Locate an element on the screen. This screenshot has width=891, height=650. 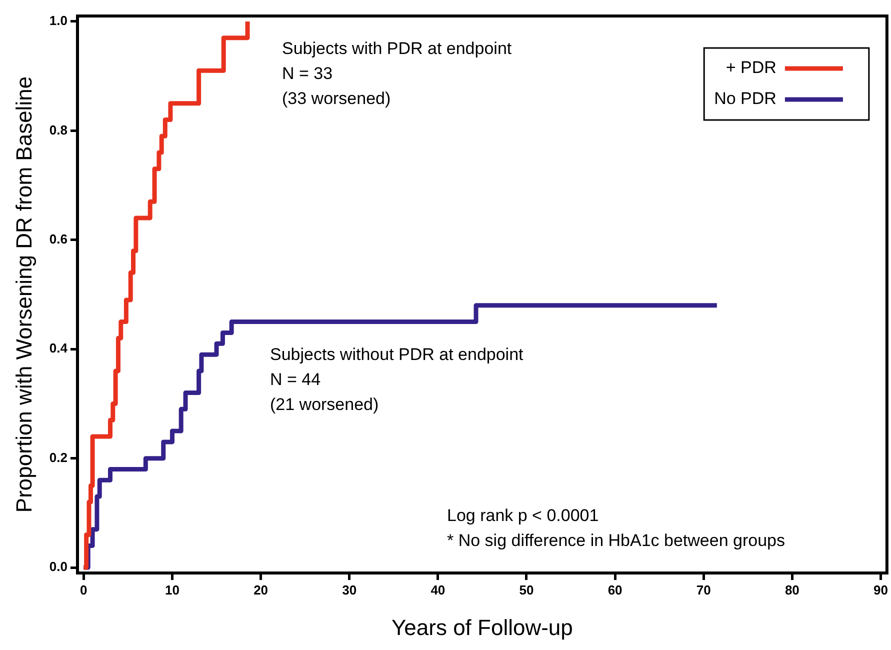
y-tick-label: 0.2 is located at coordinates (58, 457).